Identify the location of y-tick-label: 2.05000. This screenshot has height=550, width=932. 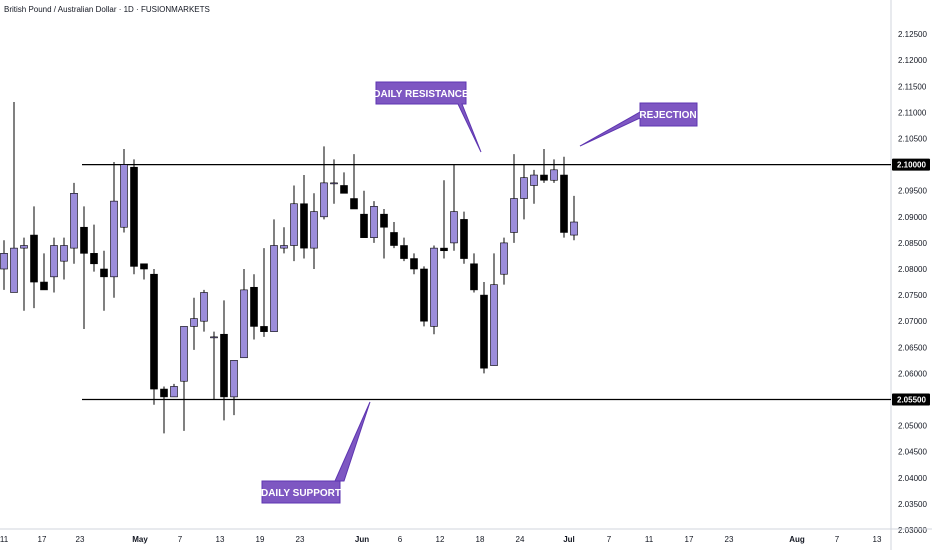
(912, 426).